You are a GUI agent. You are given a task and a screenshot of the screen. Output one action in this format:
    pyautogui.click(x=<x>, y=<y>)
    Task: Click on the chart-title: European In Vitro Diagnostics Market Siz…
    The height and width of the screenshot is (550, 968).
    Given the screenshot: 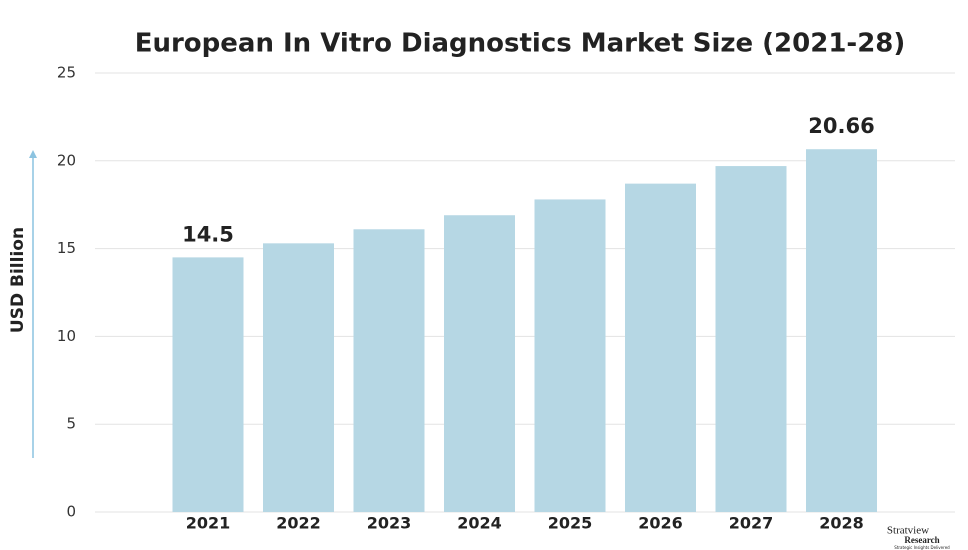 What is the action you would take?
    pyautogui.click(x=520, y=44)
    